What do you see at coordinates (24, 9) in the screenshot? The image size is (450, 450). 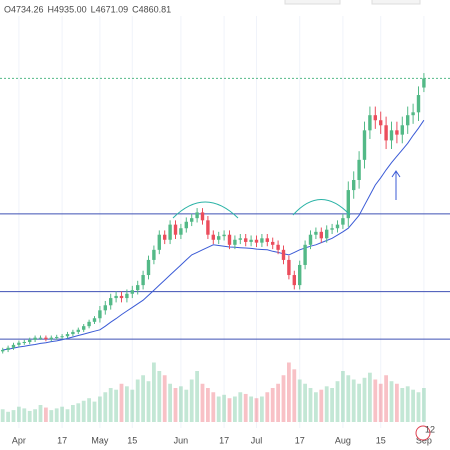 I see `legend-value: O4734.26` at bounding box center [24, 9].